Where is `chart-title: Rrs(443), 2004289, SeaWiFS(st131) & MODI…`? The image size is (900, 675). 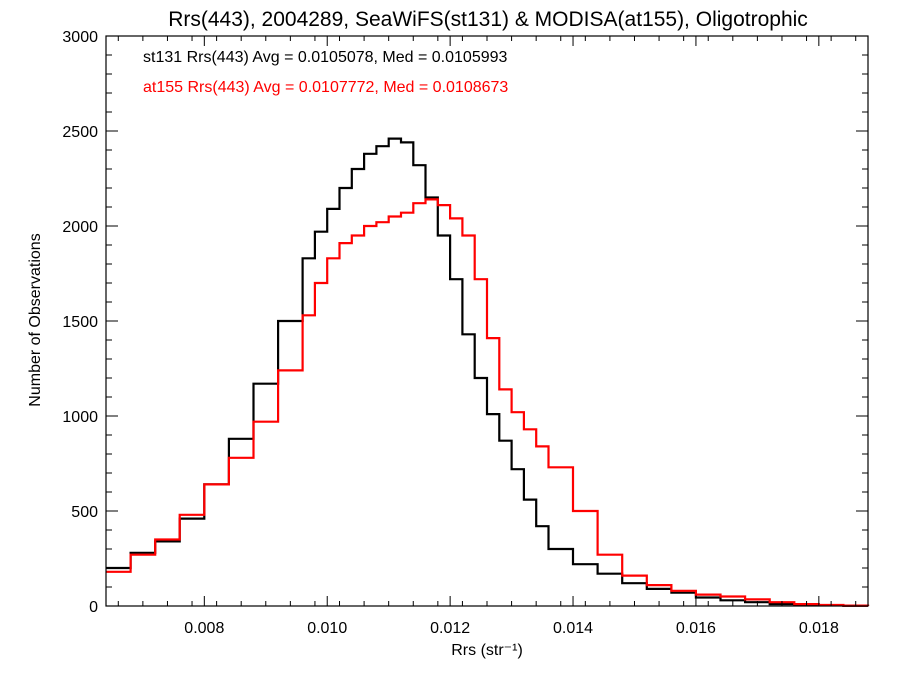 chart-title: Rrs(443), 2004289, SeaWiFS(st131) & MODI… is located at coordinates (488, 19).